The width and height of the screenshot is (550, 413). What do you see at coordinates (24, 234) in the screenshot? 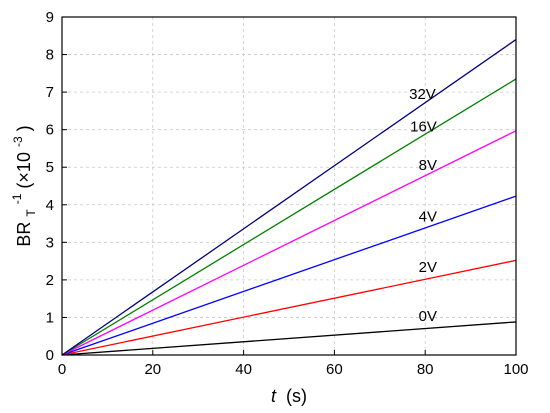
I see `y-axis-base: BR` at bounding box center [24, 234].